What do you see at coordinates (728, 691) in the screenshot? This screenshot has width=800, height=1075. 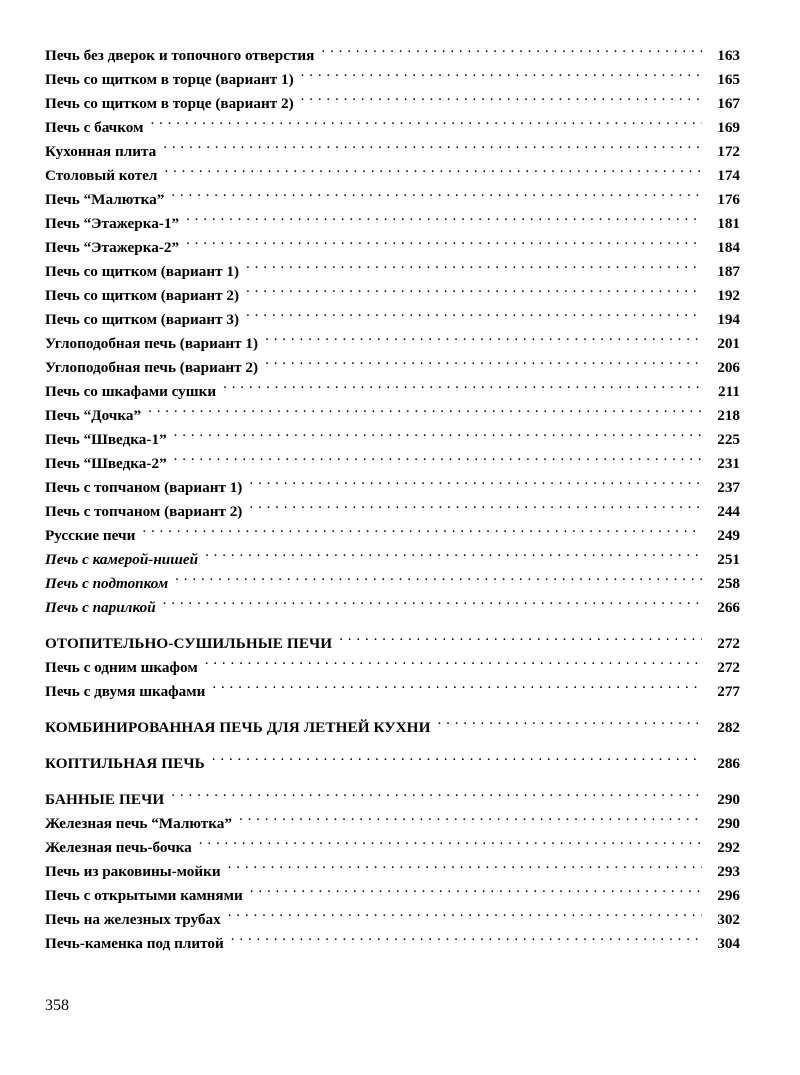 I see `toc-entry-page-number: 277` at bounding box center [728, 691].